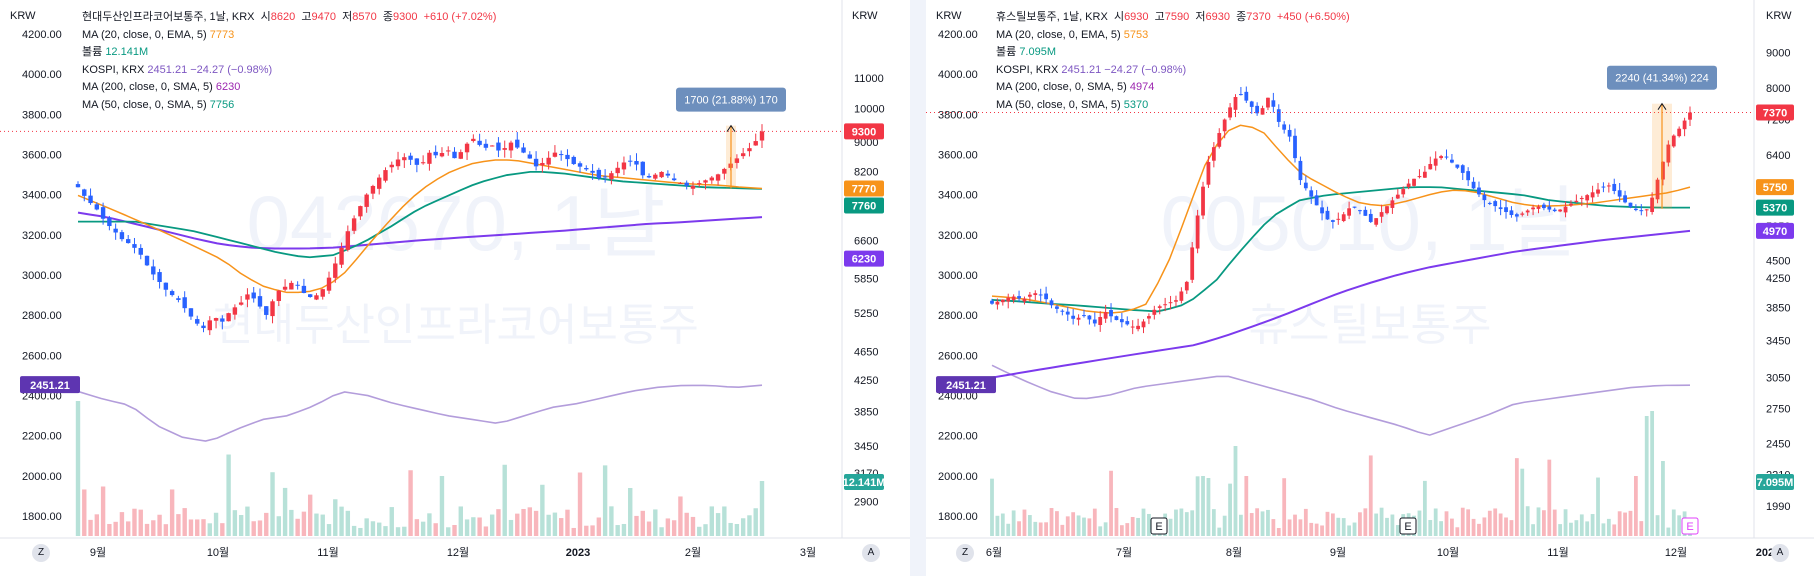 Image resolution: width=1814 pixels, height=576 pixels. I want to click on right-axis-tick: 11000, so click(869, 79).